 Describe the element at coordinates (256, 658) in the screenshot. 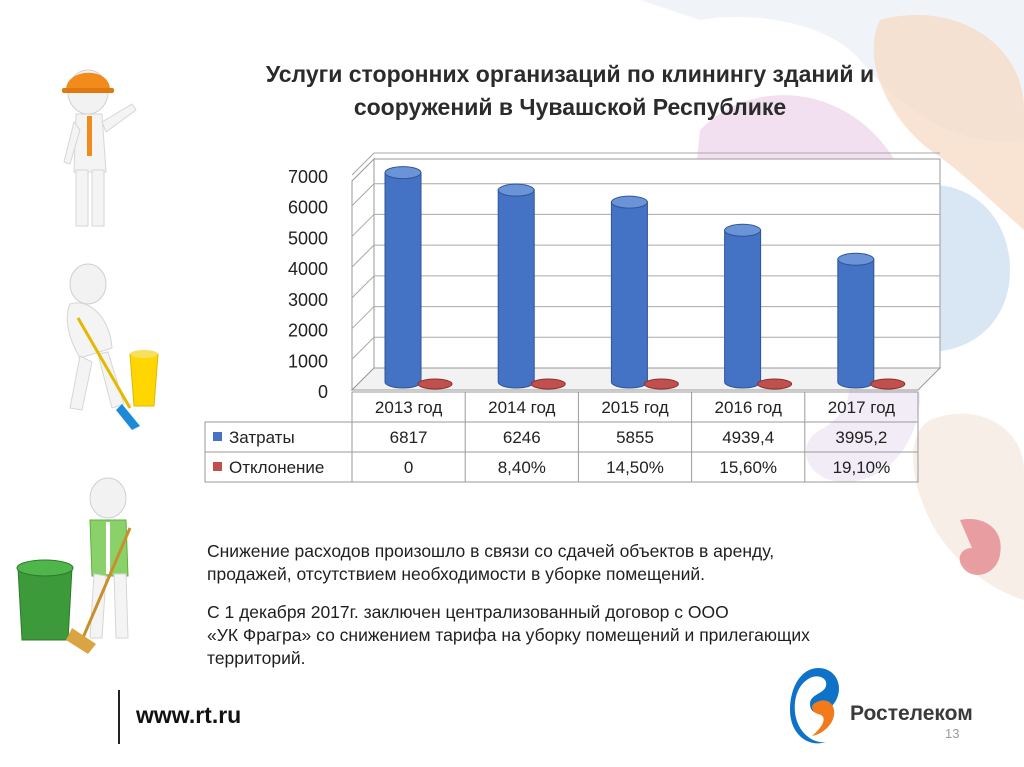

I see `paragraph-2-line-3: территорий.` at that location.